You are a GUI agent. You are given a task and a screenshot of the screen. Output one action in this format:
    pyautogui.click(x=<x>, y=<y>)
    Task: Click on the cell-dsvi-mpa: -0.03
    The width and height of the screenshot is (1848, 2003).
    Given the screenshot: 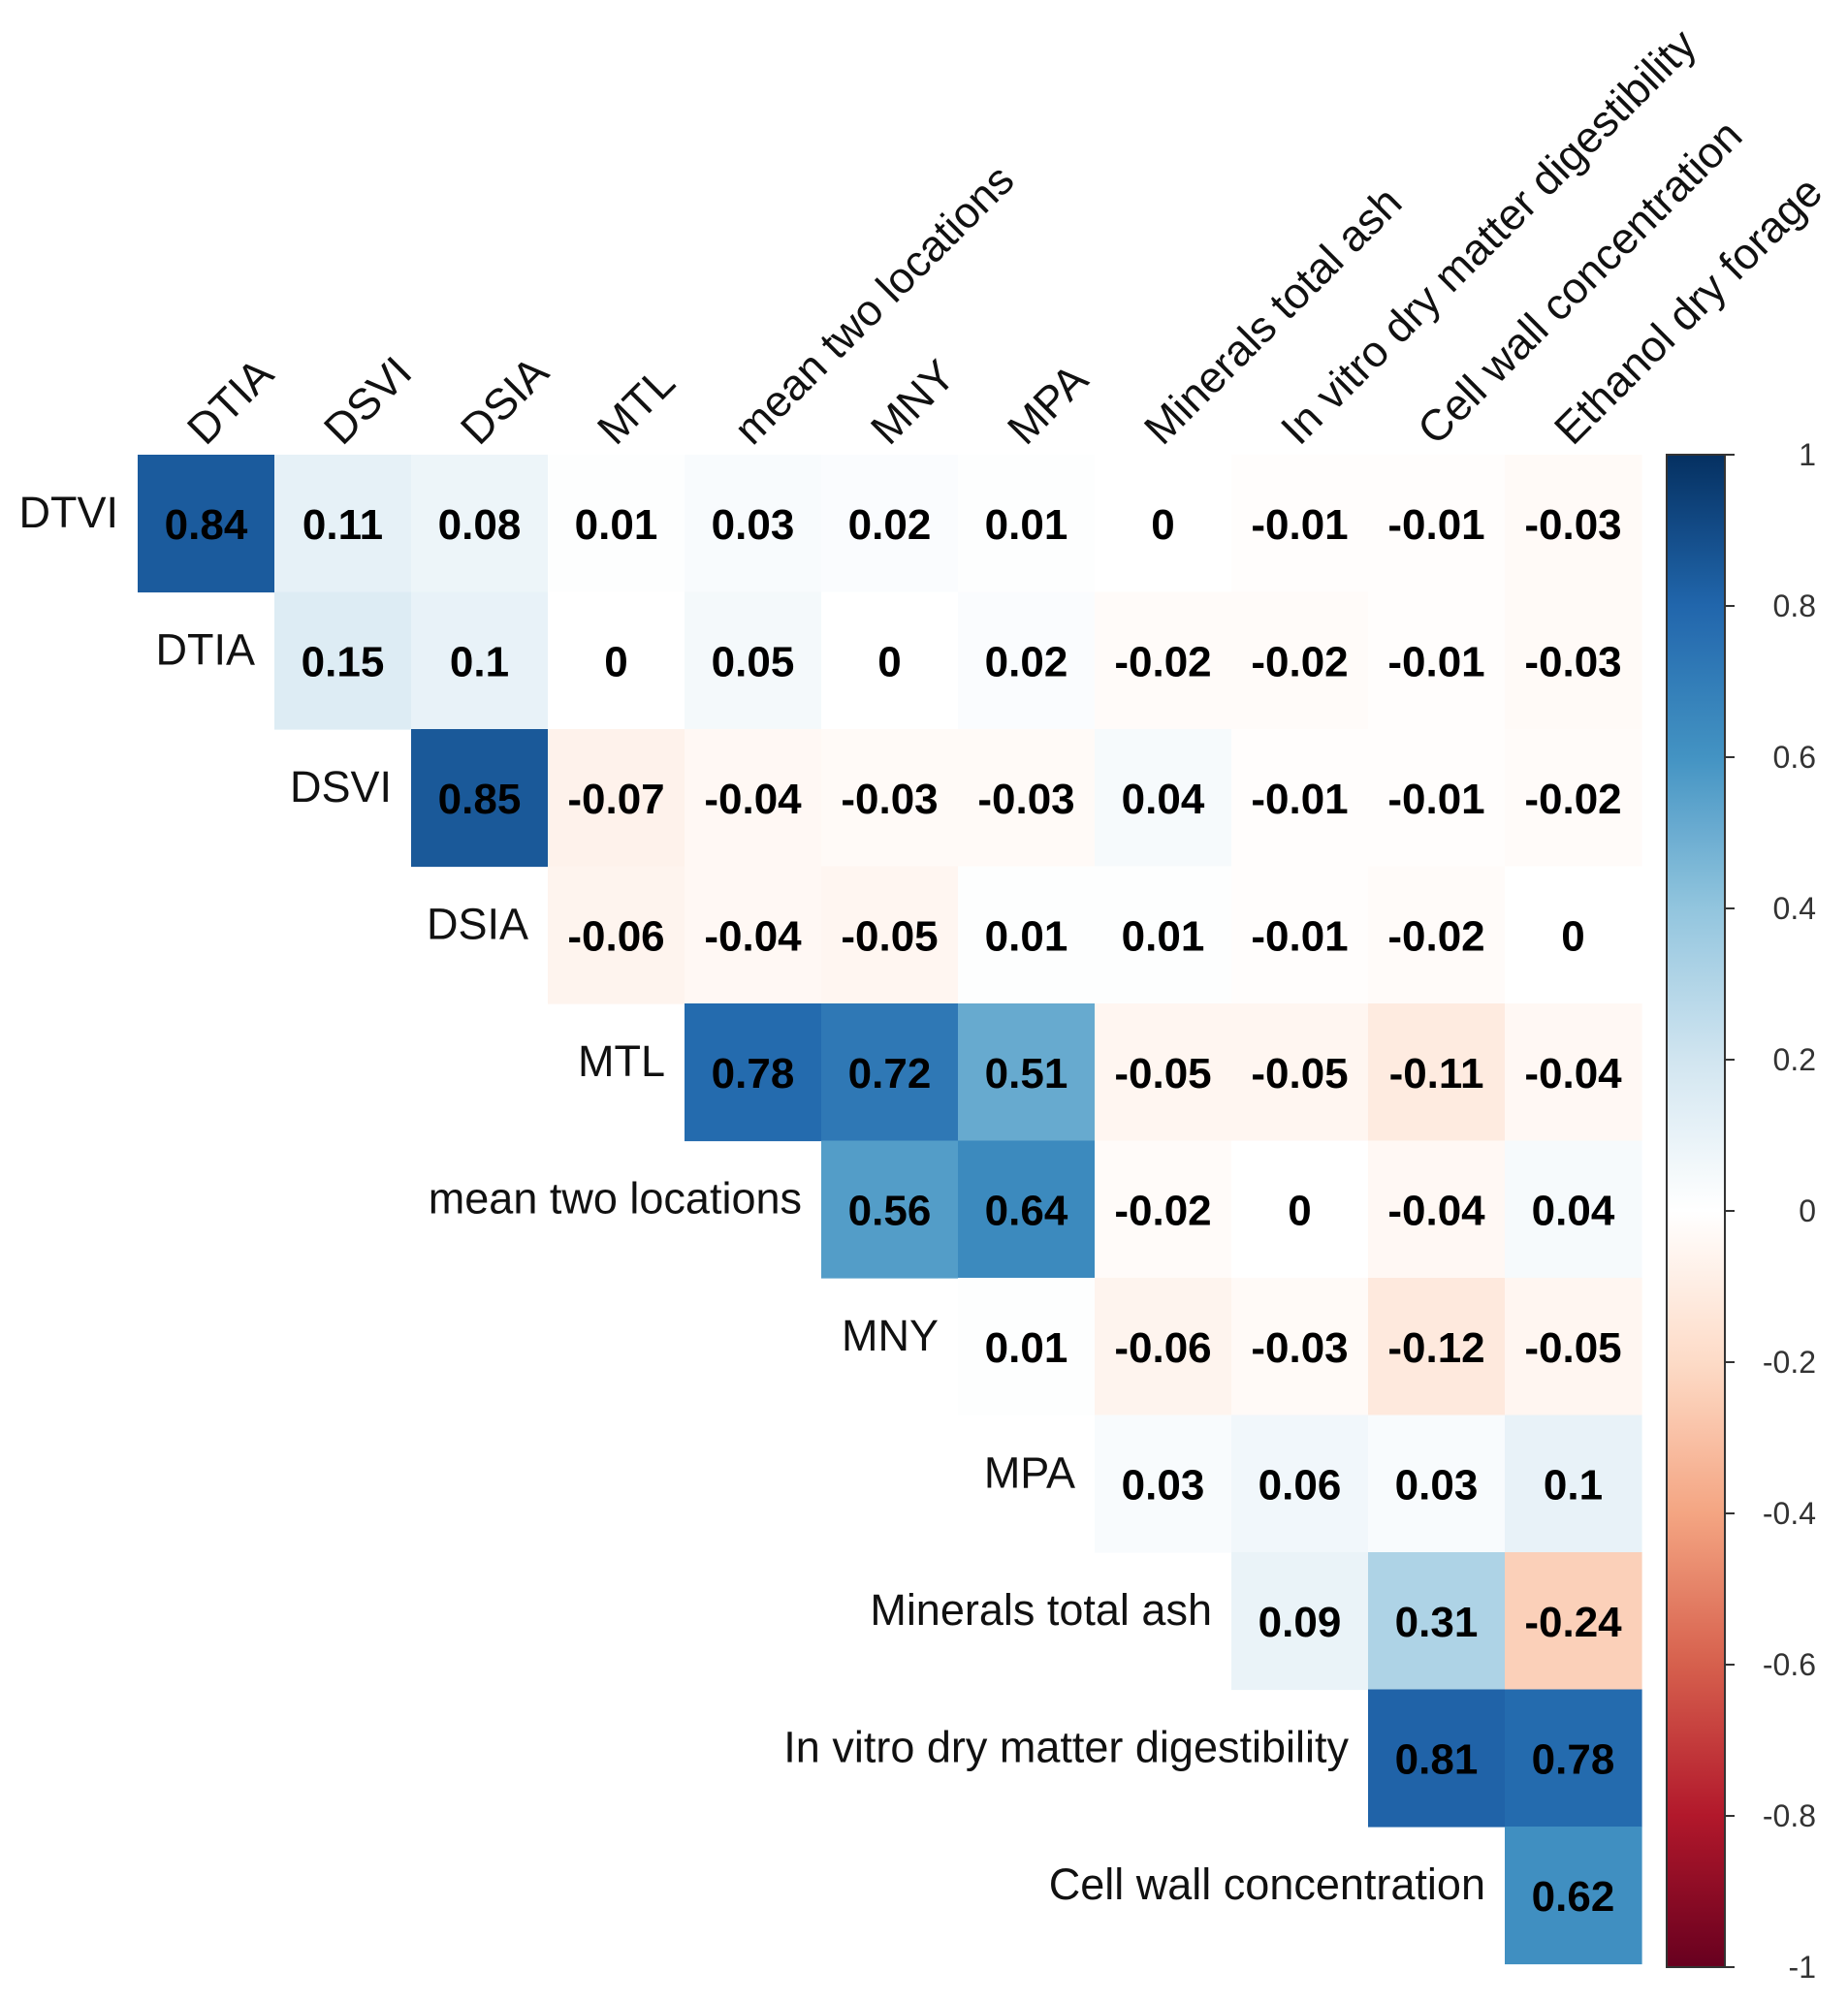 What is the action you would take?
    pyautogui.click(x=1027, y=798)
    